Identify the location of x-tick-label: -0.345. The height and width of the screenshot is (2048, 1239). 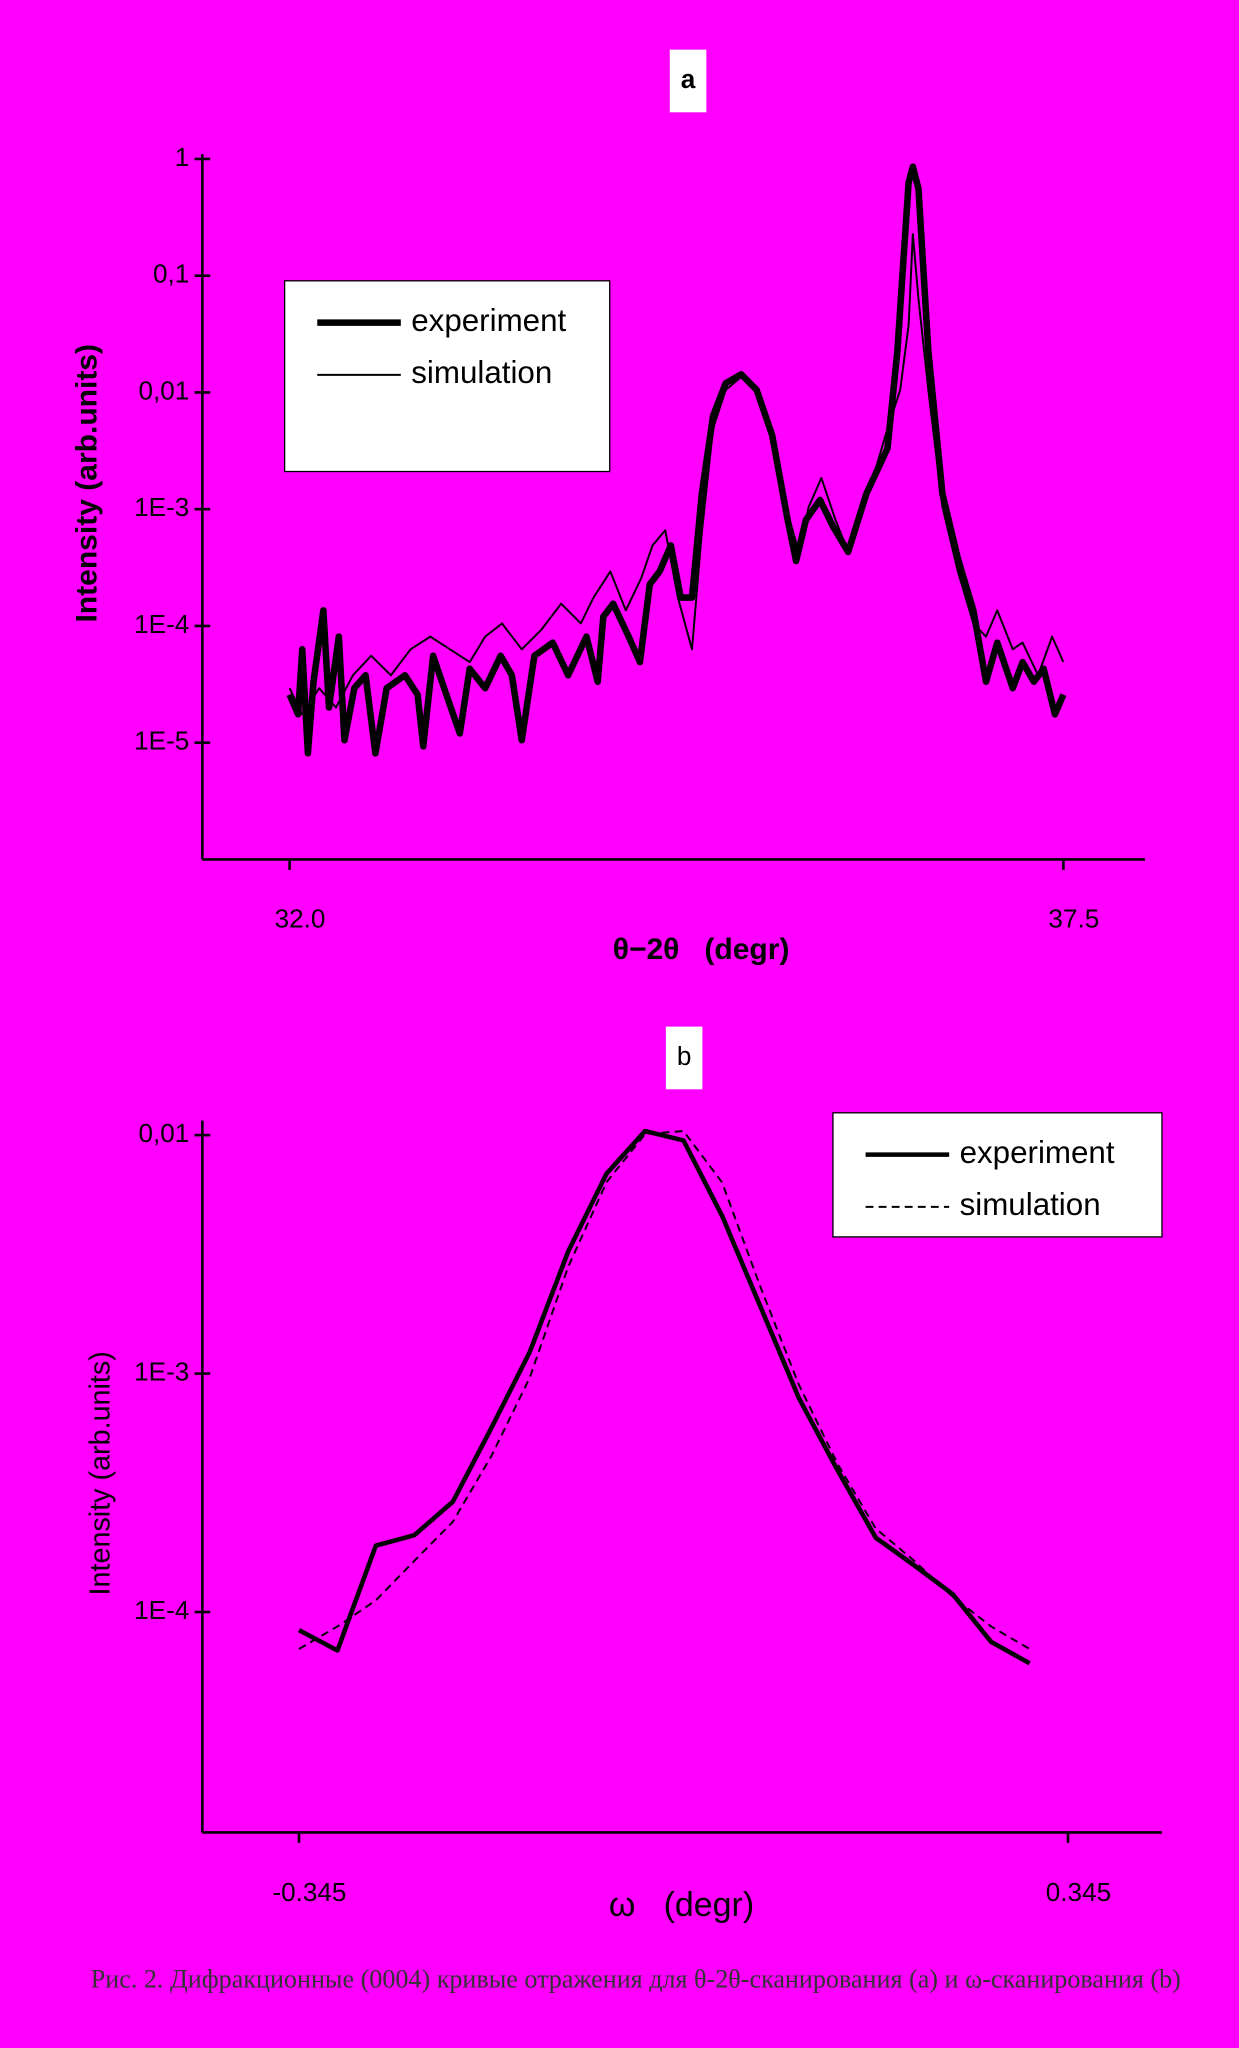
(309, 1892).